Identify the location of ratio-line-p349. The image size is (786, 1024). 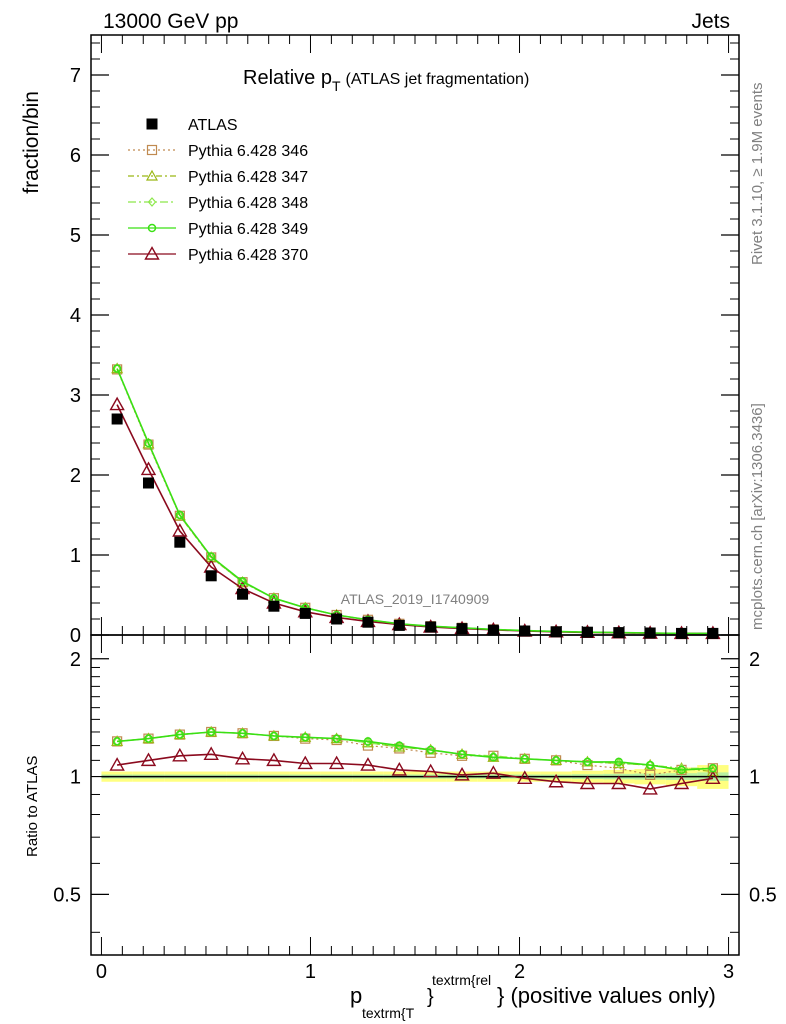
(415, 751).